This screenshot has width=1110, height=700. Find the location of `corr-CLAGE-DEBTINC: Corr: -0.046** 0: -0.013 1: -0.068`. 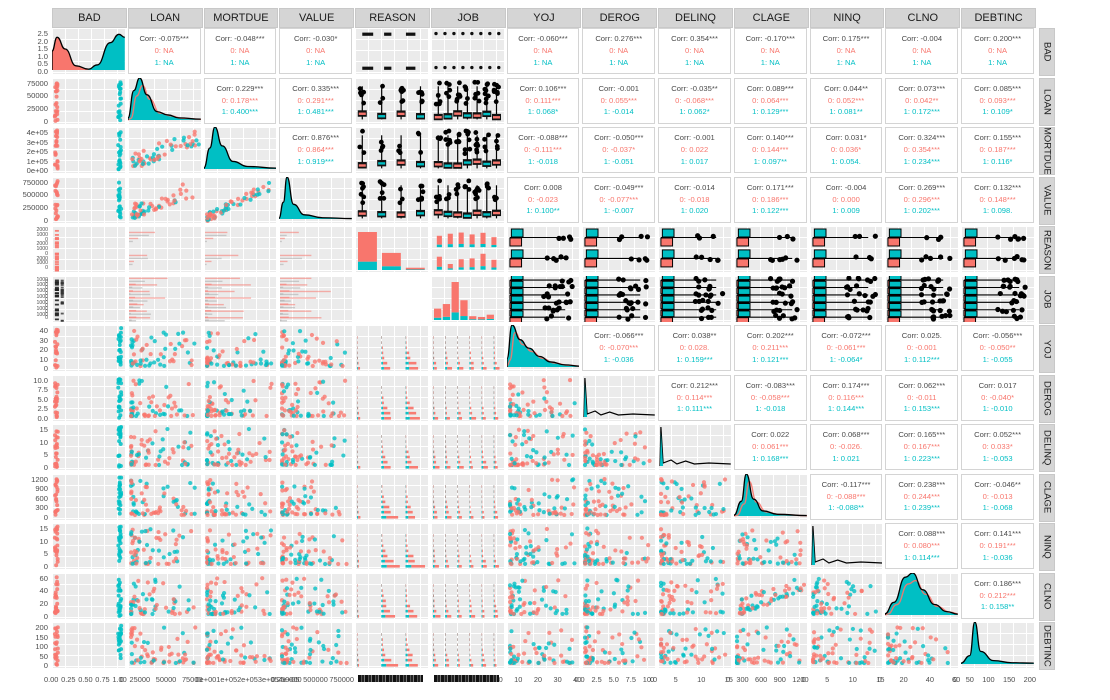

corr-CLAGE-DEBTINC: Corr: -0.046** 0: -0.013 1: -0.068 is located at coordinates (997, 496).